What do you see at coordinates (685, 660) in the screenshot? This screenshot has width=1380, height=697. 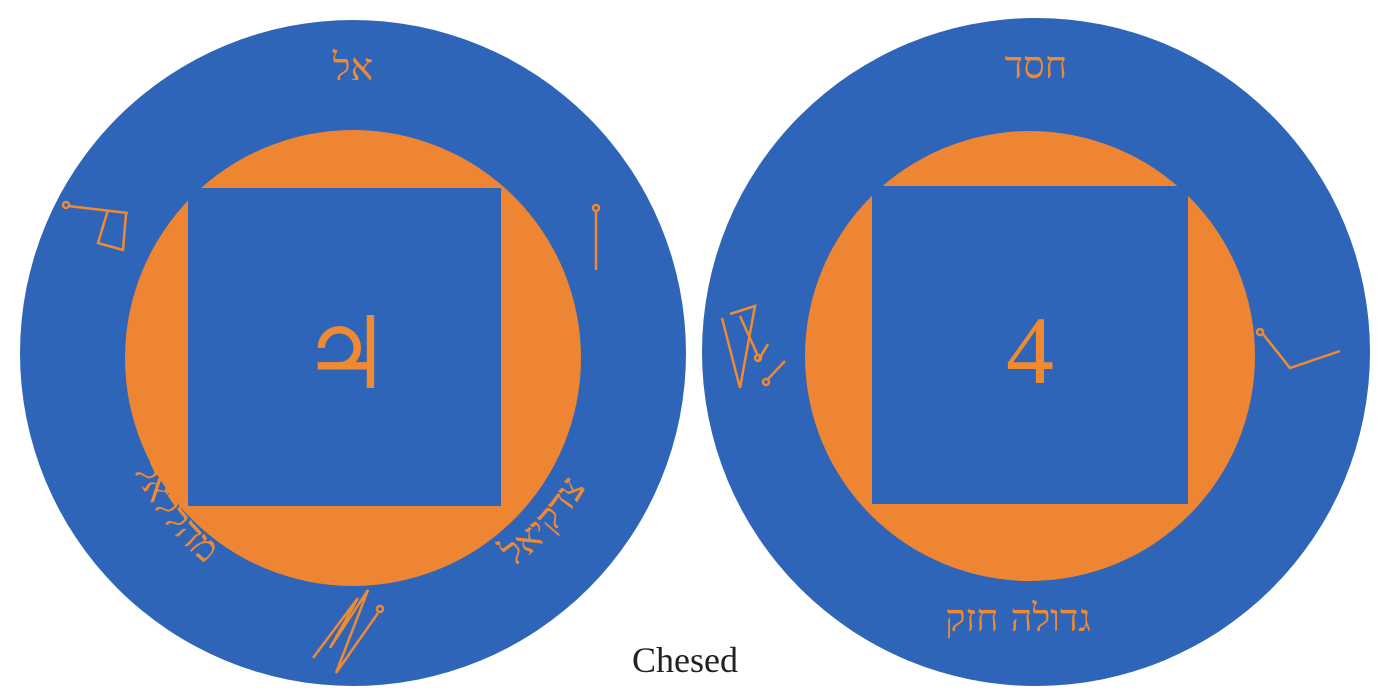 I see `caption: Chesed` at bounding box center [685, 660].